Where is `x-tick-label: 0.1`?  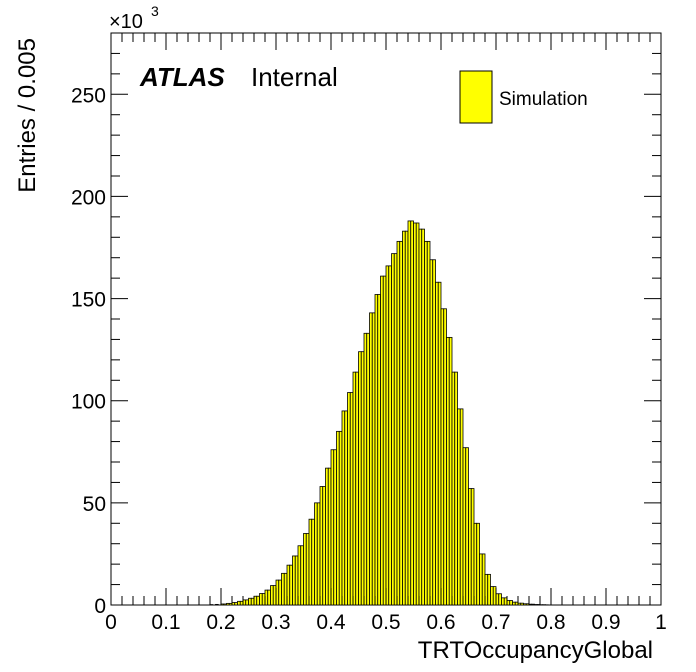
x-tick-label: 0.1 is located at coordinates (165, 622).